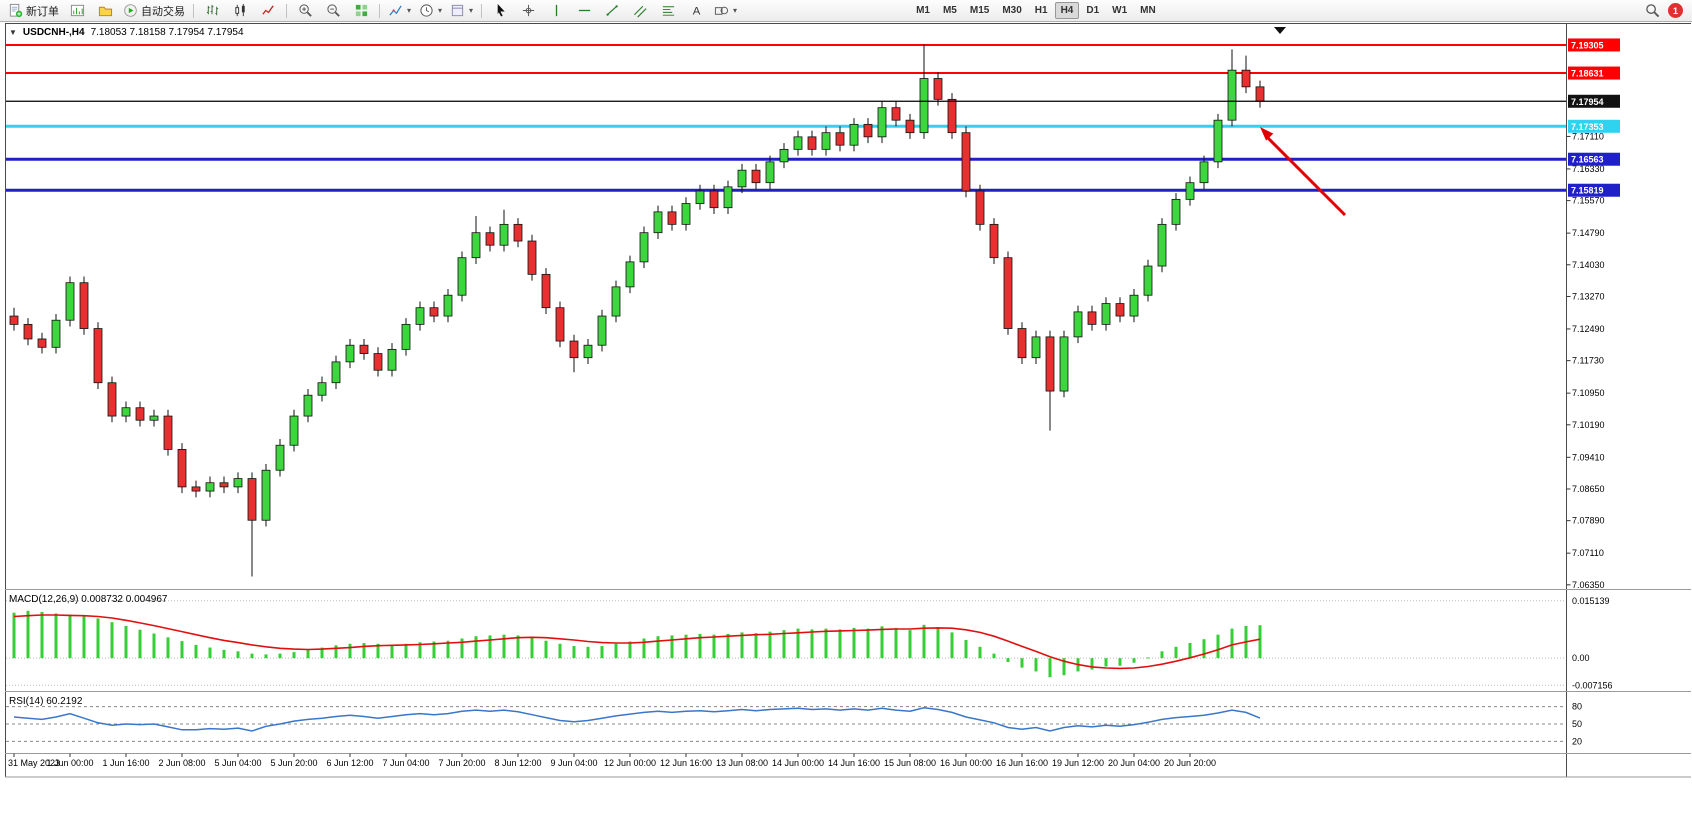 The width and height of the screenshot is (1692, 840). Describe the element at coordinates (1134, 763) in the screenshot. I see `time-label: 20 Jun 04:00` at that location.